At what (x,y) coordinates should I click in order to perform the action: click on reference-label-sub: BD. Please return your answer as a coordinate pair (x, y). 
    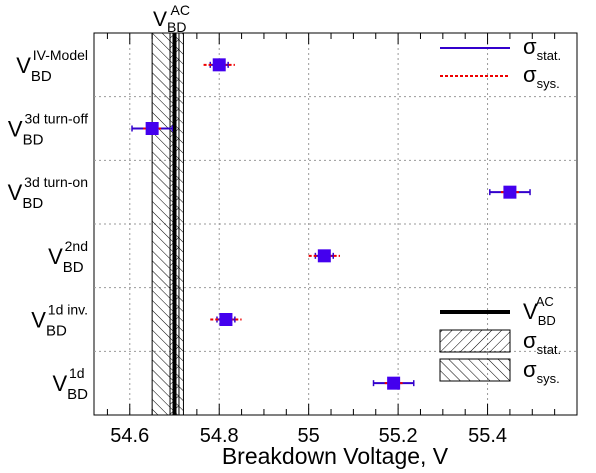
    Looking at the image, I should click on (176, 27).